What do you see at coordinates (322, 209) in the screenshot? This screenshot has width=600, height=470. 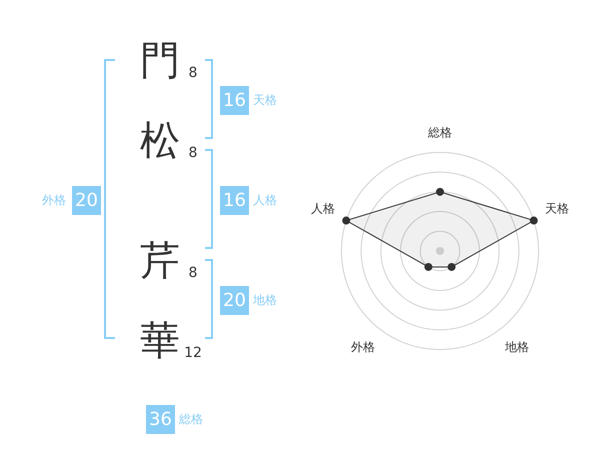 I see `spoke-label: 人格` at bounding box center [322, 209].